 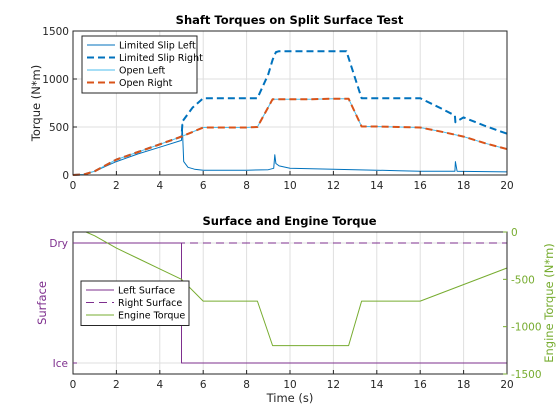 I want to click on bottom-xtick-label: 0, so click(x=73, y=385).